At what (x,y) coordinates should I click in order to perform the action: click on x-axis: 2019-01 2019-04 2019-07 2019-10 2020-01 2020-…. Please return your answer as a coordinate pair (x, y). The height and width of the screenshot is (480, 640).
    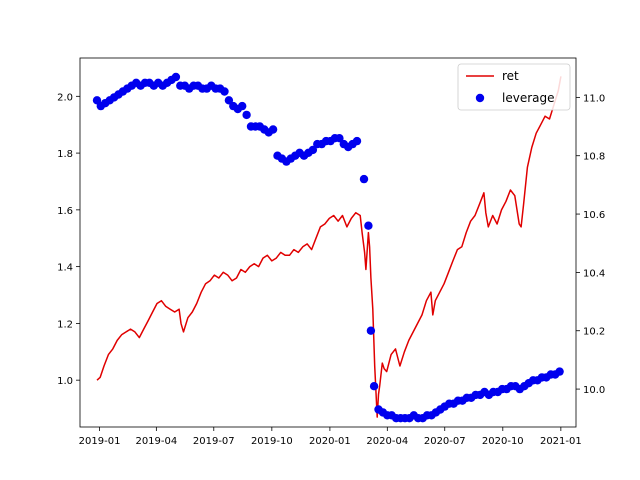
    Looking at the image, I should click on (330, 437).